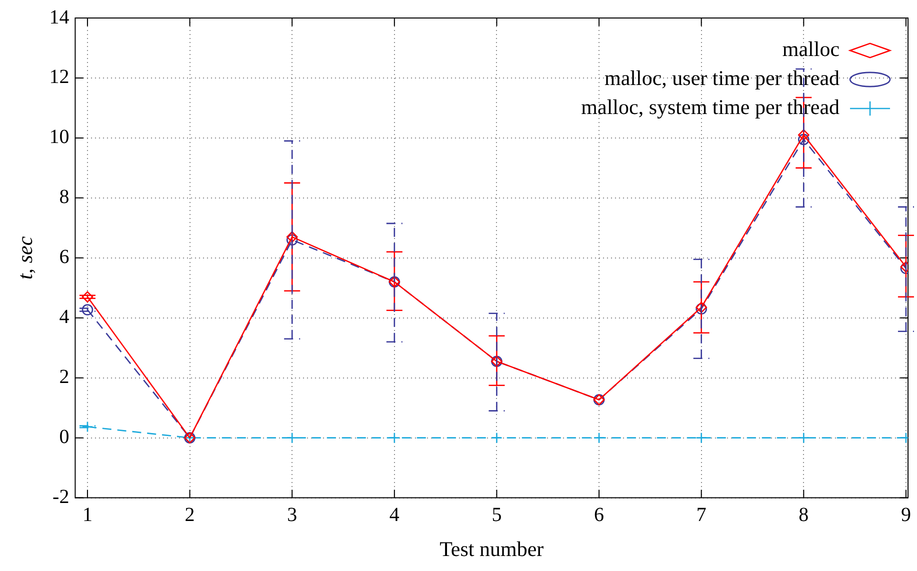  Describe the element at coordinates (87, 515) in the screenshot. I see `x-tick-label: 1` at that location.